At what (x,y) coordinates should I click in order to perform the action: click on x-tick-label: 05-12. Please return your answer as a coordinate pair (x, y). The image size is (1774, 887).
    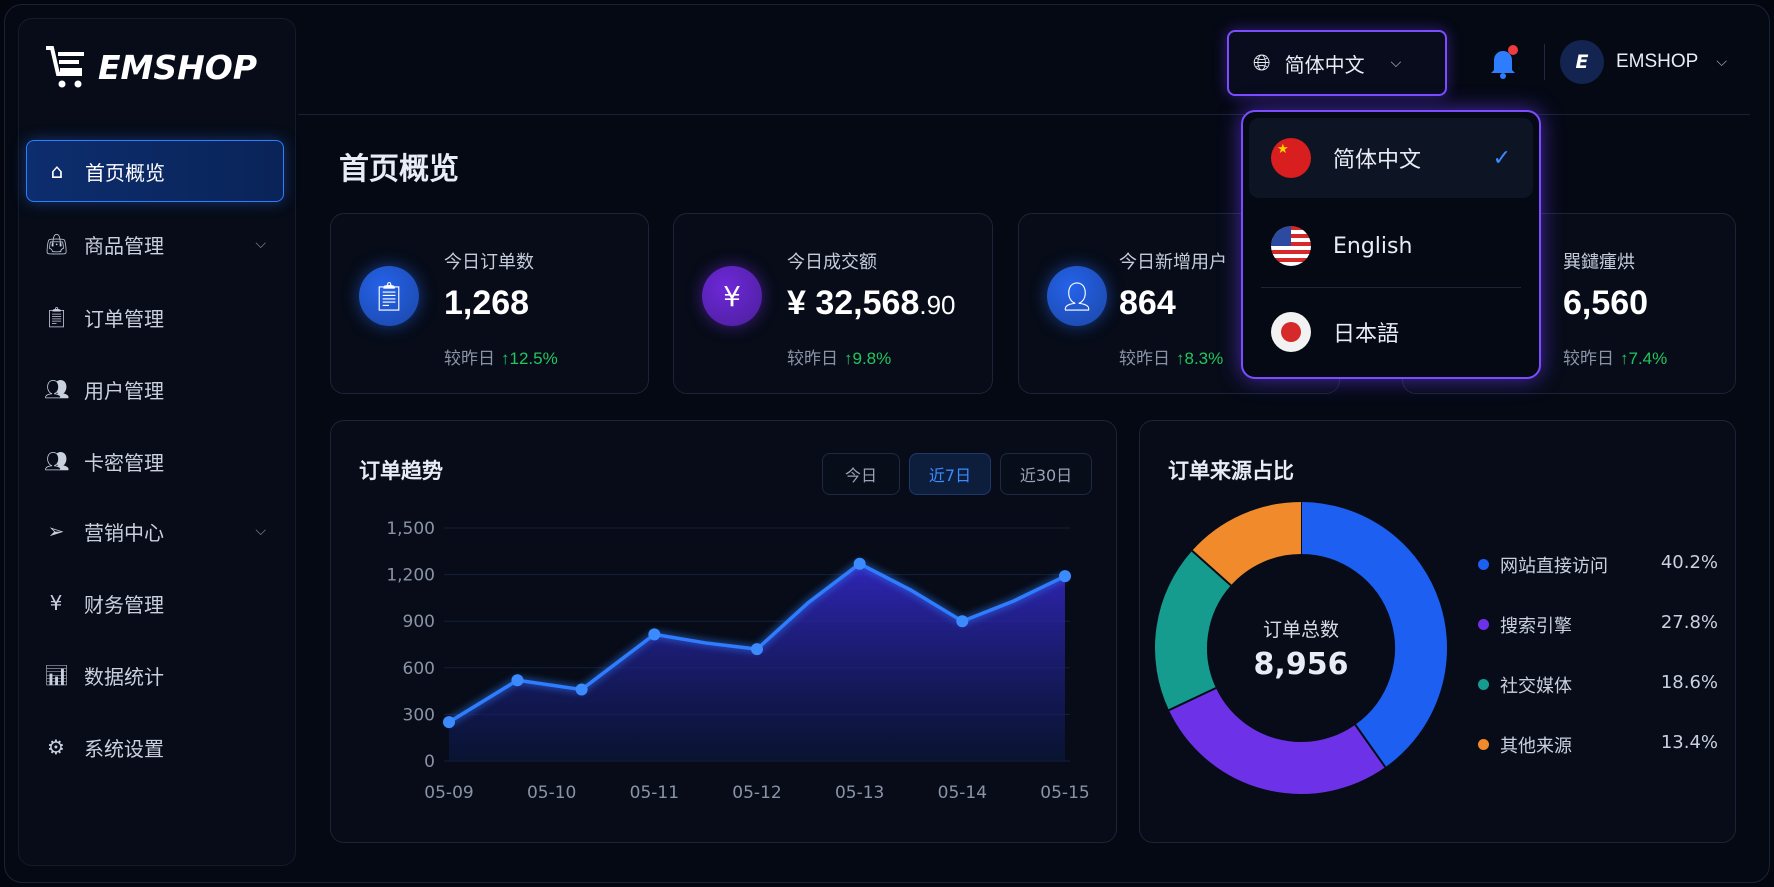
    Looking at the image, I should click on (756, 793).